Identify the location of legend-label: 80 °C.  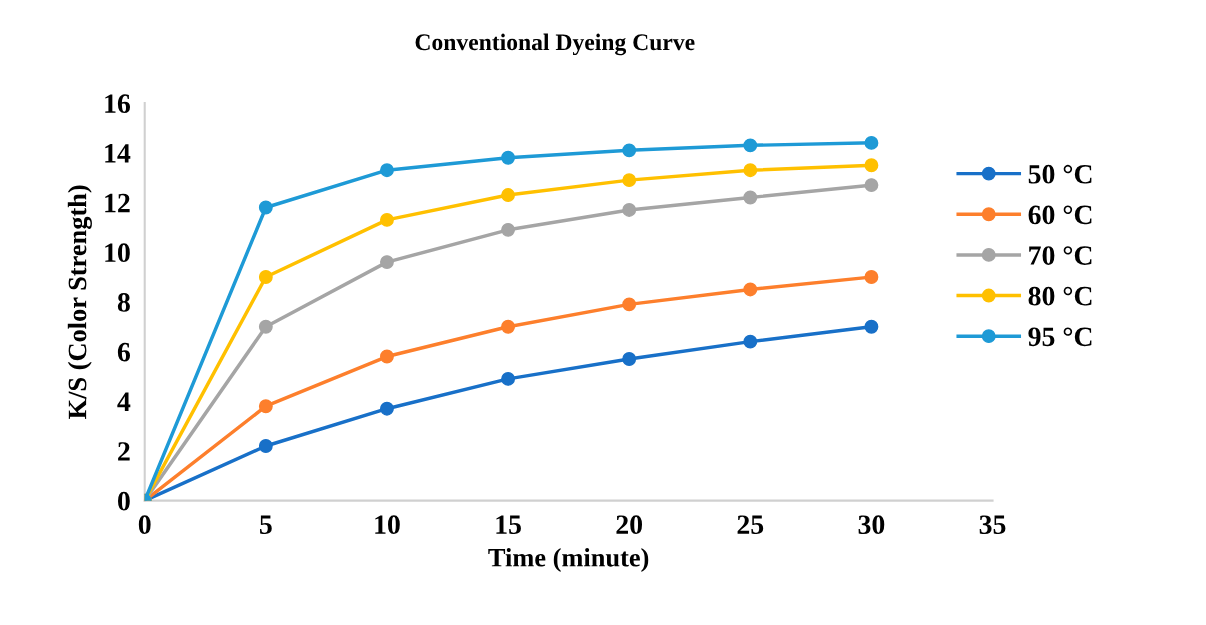
(1060, 296).